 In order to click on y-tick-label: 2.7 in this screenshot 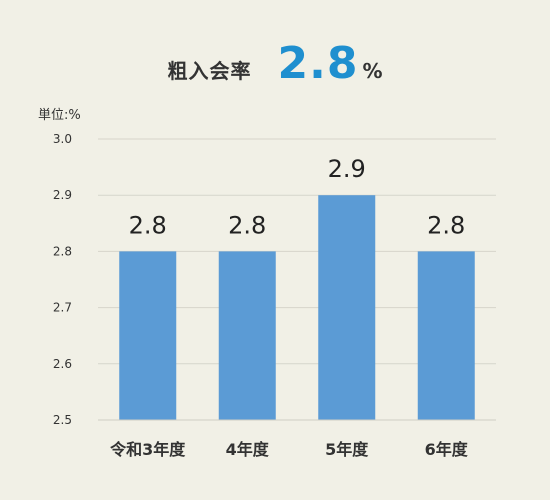, I will do `click(62, 308)`.